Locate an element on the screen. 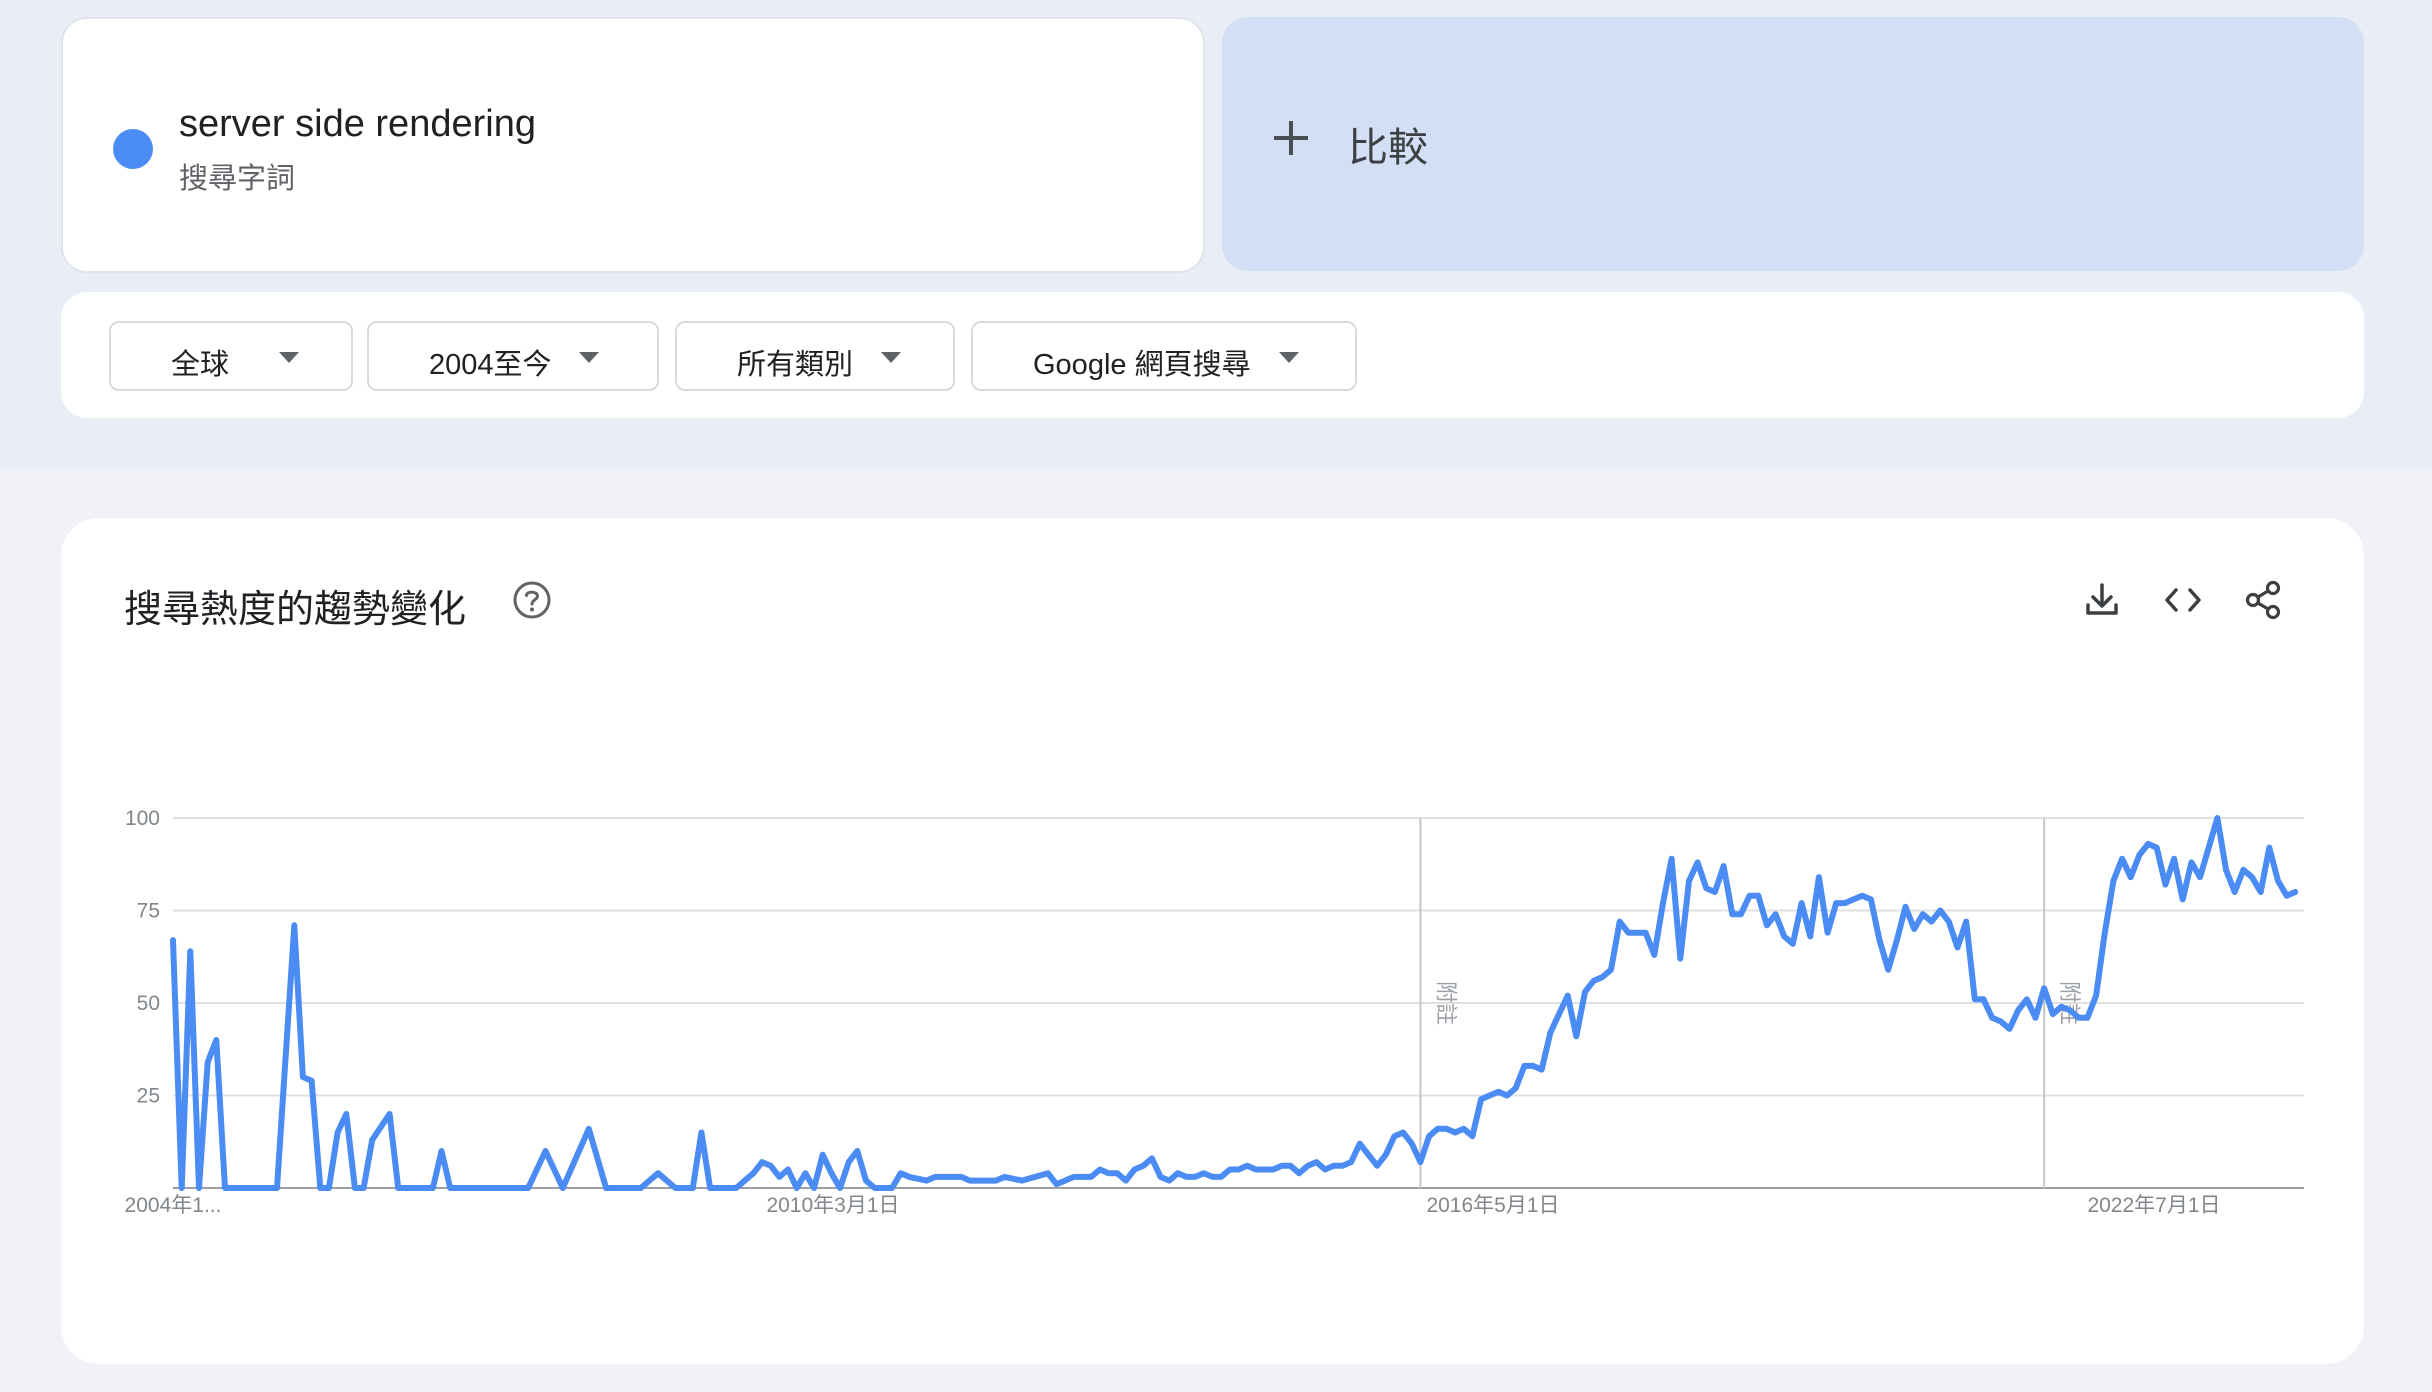  x-tick-label: 2022年7月1日 is located at coordinates (2153, 1205).